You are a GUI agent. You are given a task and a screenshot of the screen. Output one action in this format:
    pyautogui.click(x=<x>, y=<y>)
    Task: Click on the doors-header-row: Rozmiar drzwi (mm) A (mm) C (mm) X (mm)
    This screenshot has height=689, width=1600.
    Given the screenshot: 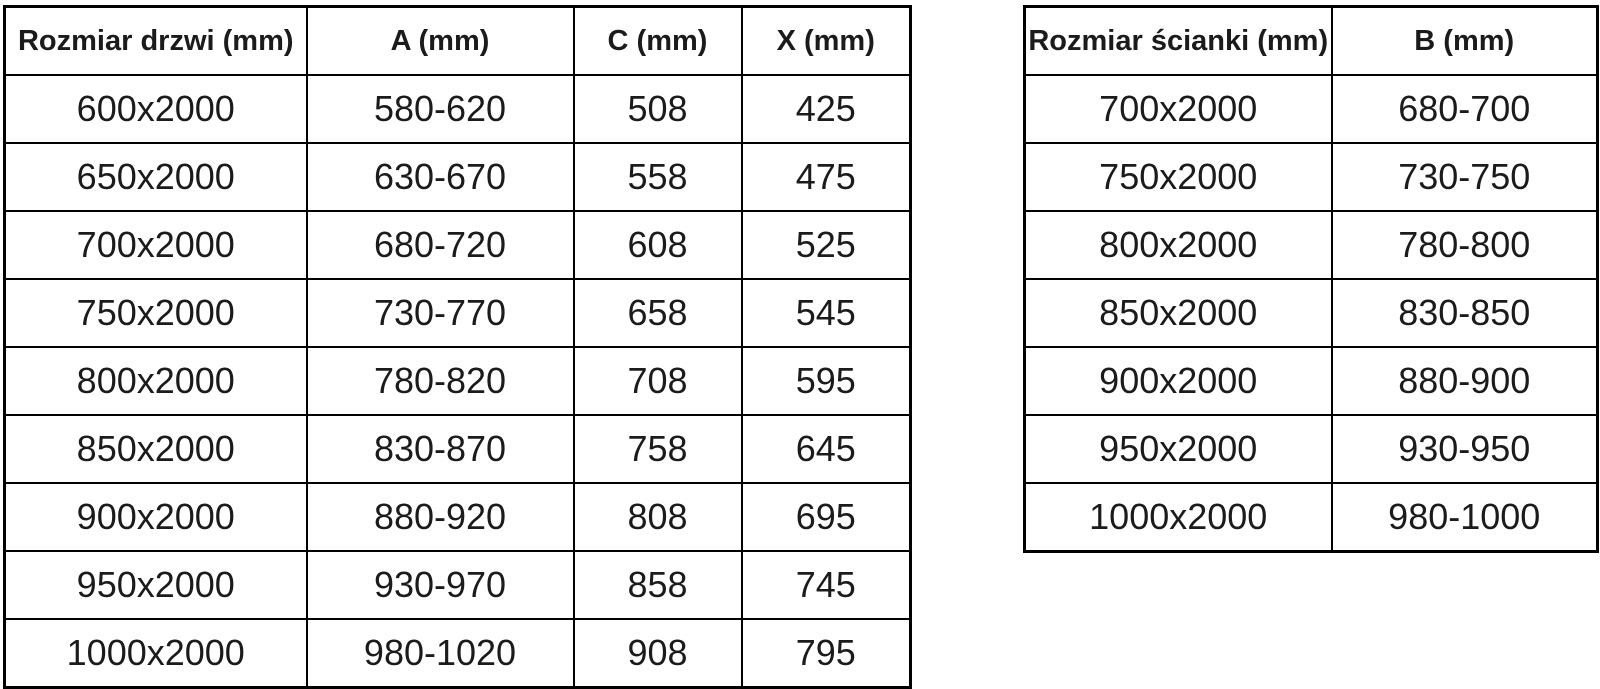 What is the action you would take?
    pyautogui.click(x=457, y=40)
    